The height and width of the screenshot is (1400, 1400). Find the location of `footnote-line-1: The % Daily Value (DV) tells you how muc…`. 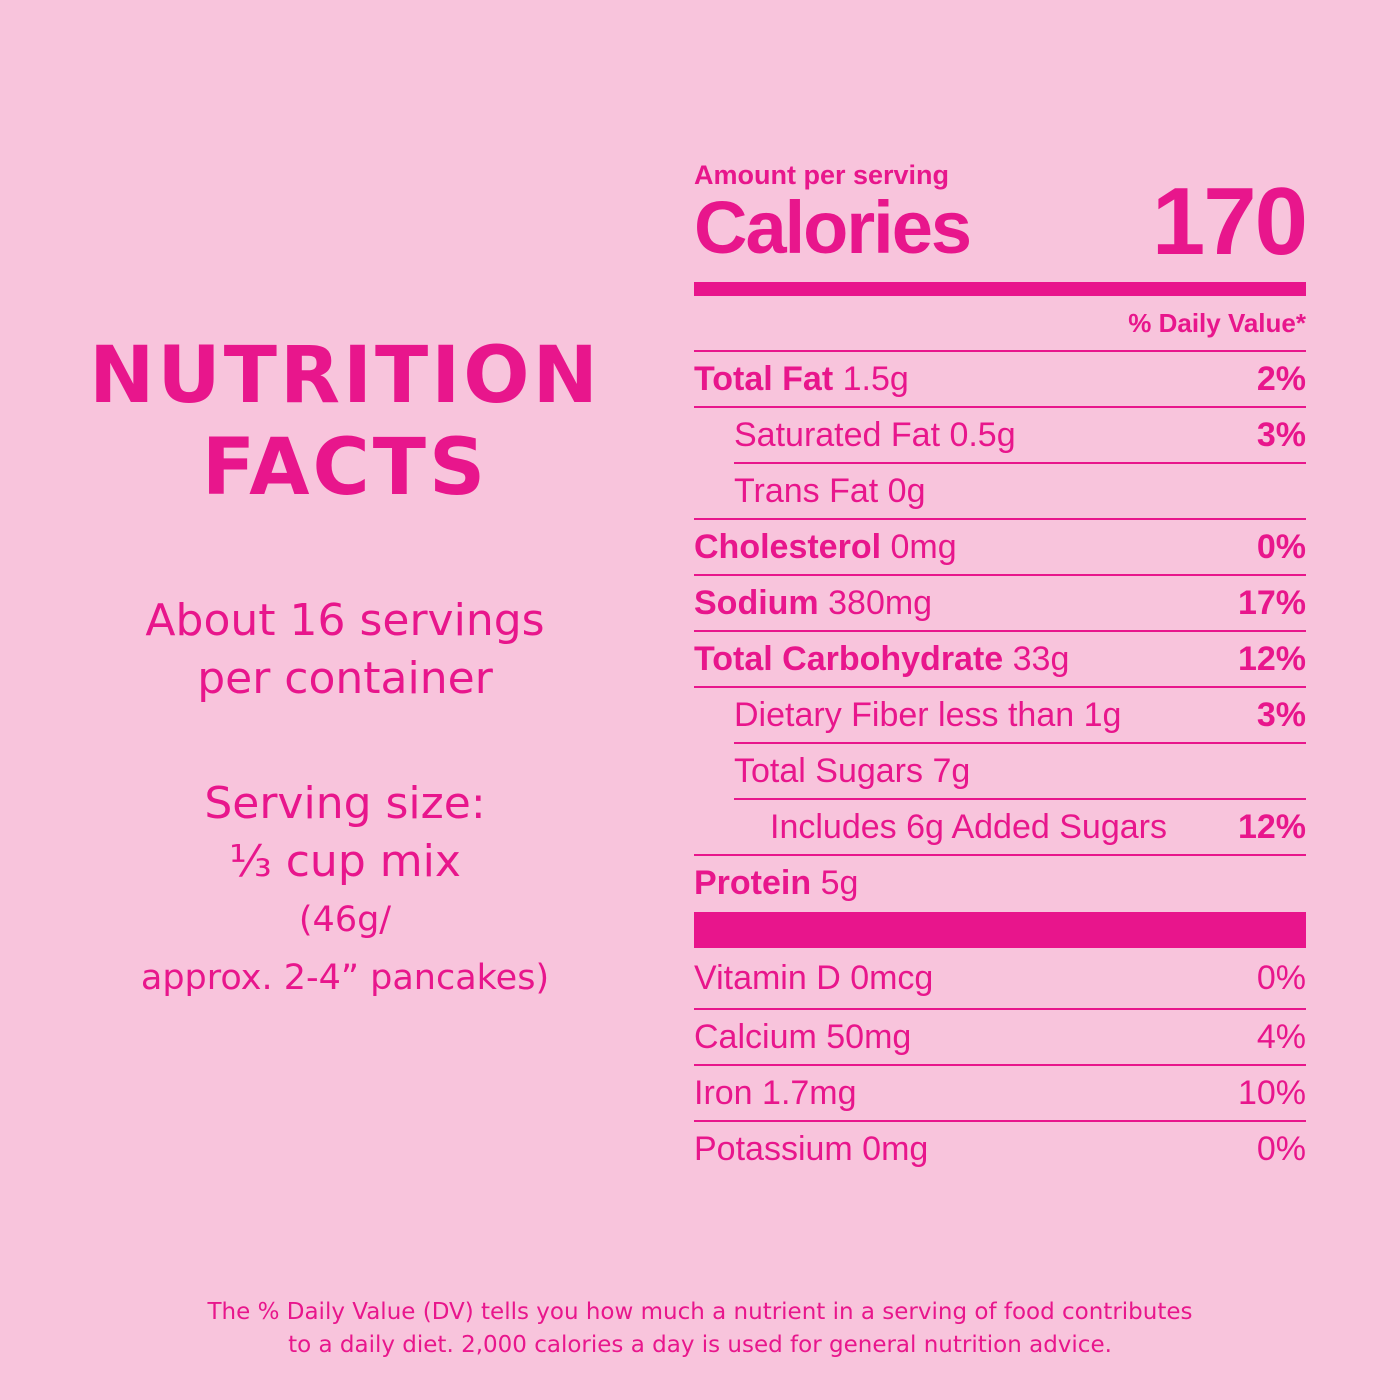

footnote-line-1: The % Daily Value (DV) tells you how muc… is located at coordinates (700, 1312).